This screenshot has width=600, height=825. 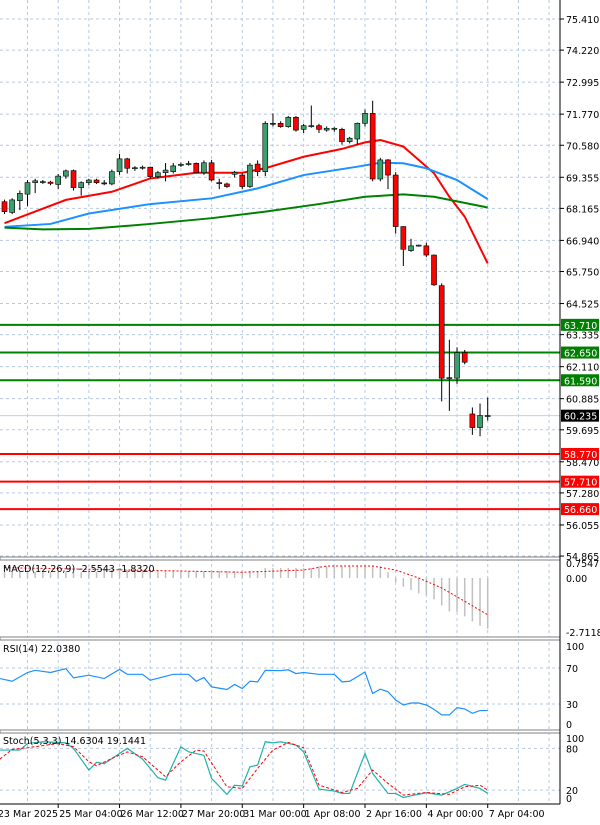 I want to click on level-label: 58.770, so click(x=580, y=455).